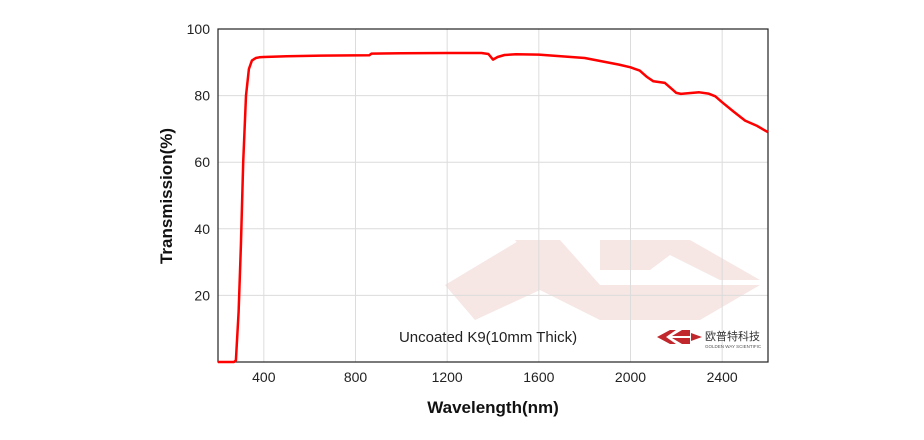  What do you see at coordinates (488, 337) in the screenshot?
I see `annotation: Uncoated K9(10mm Thick)` at bounding box center [488, 337].